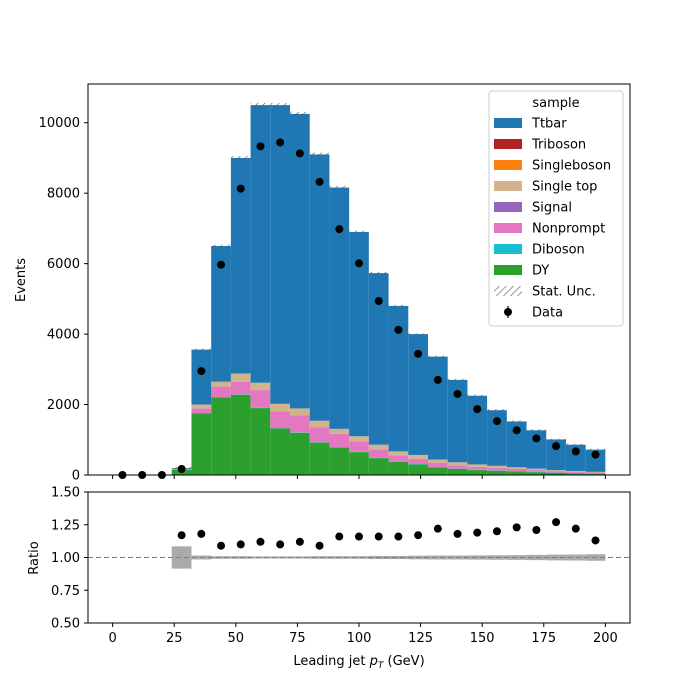 This screenshot has height=700, width=700. I want to click on x-tick-label: 100, so click(359, 638).